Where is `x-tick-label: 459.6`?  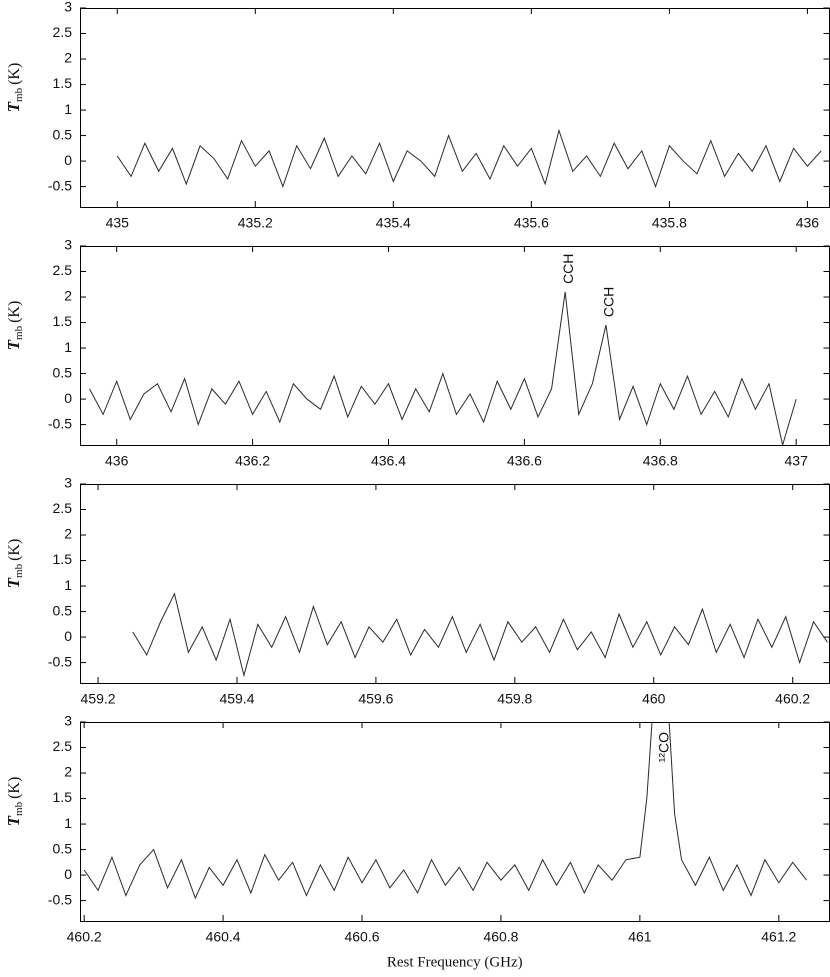
x-tick-label: 459.6 is located at coordinates (375, 699).